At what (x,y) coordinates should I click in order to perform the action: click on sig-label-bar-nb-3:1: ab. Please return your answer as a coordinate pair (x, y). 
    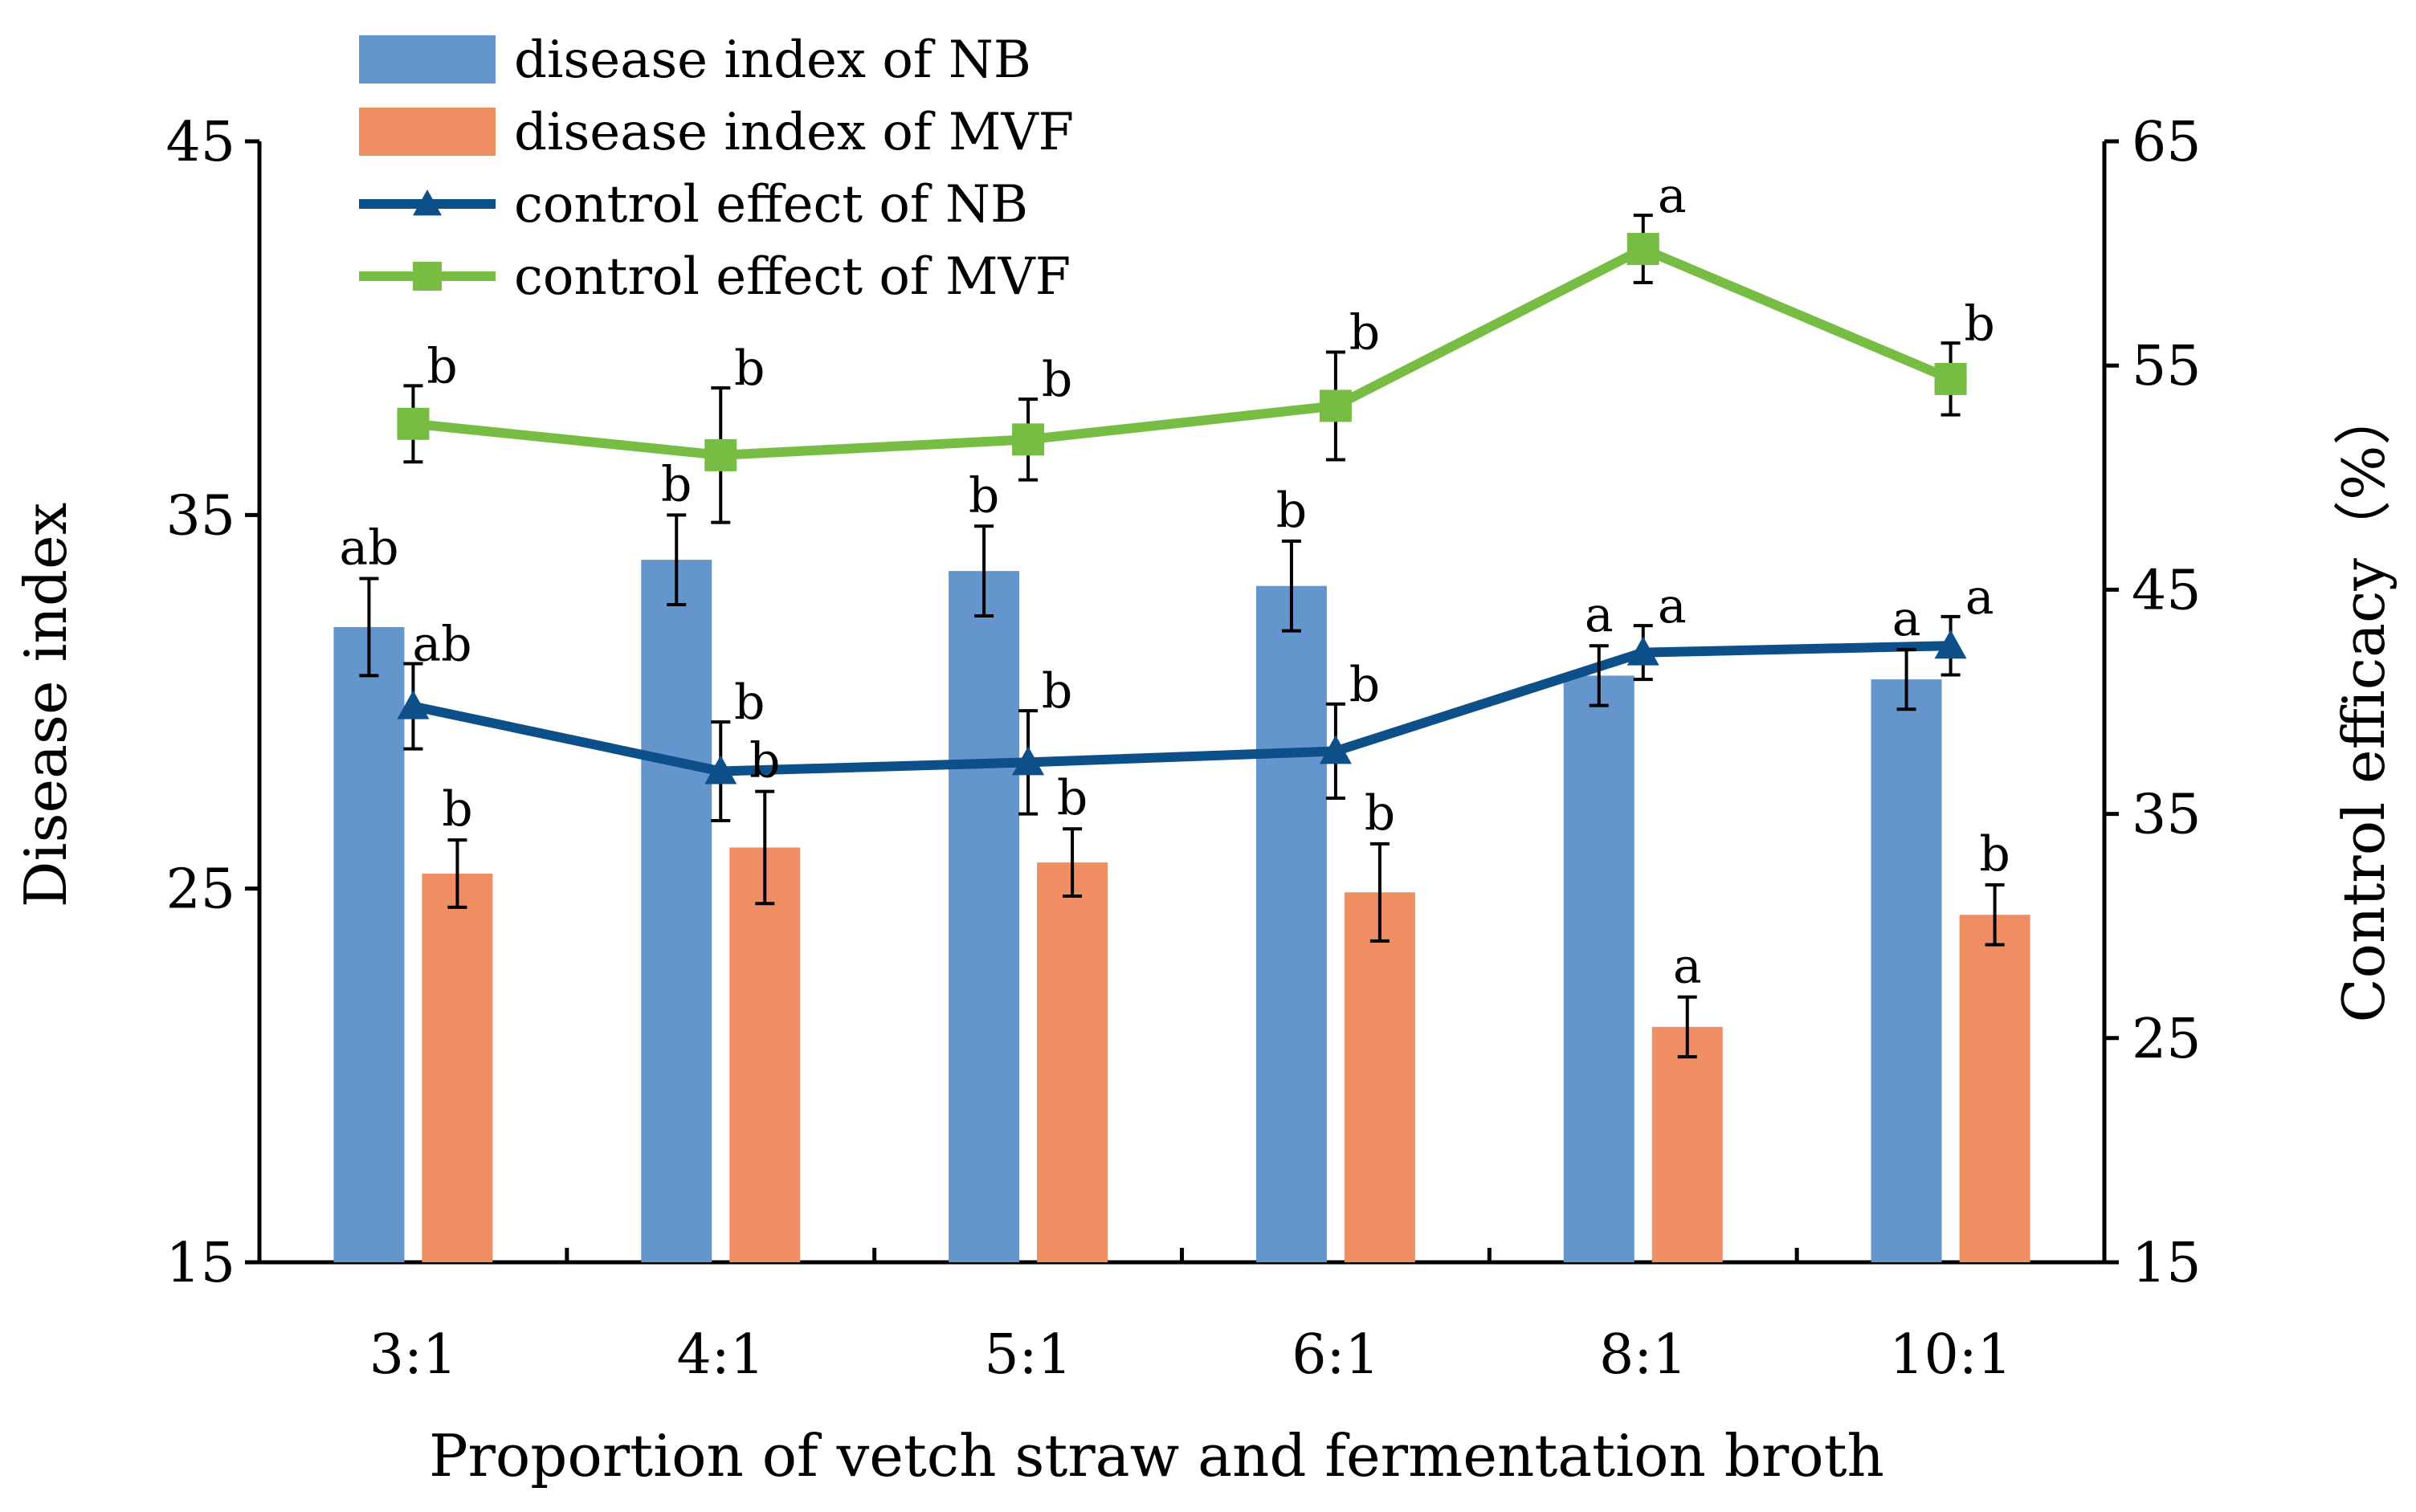
    Looking at the image, I should click on (368, 548).